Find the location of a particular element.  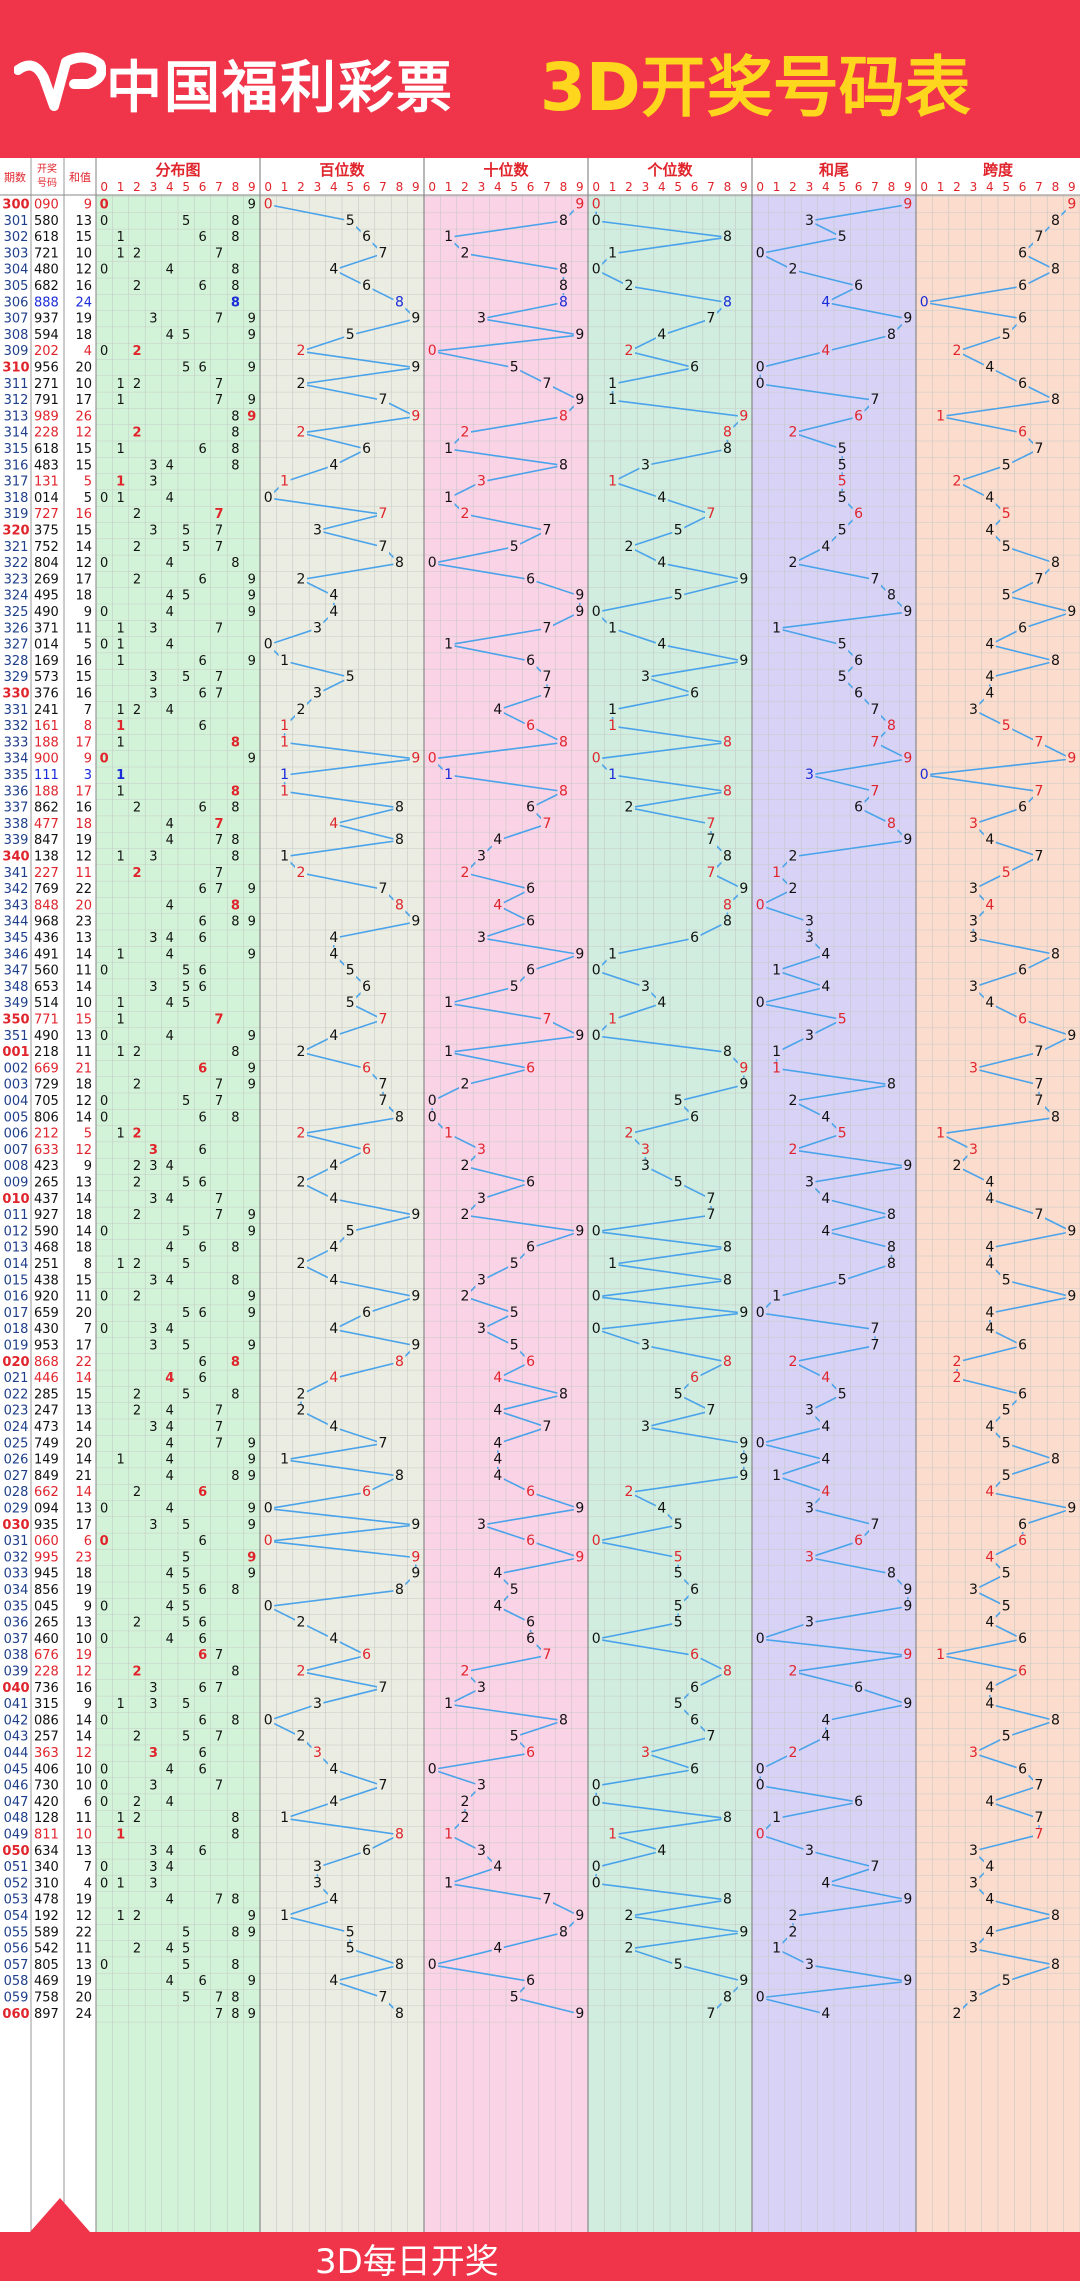

draw-number: 212 is located at coordinates (46, 1134).